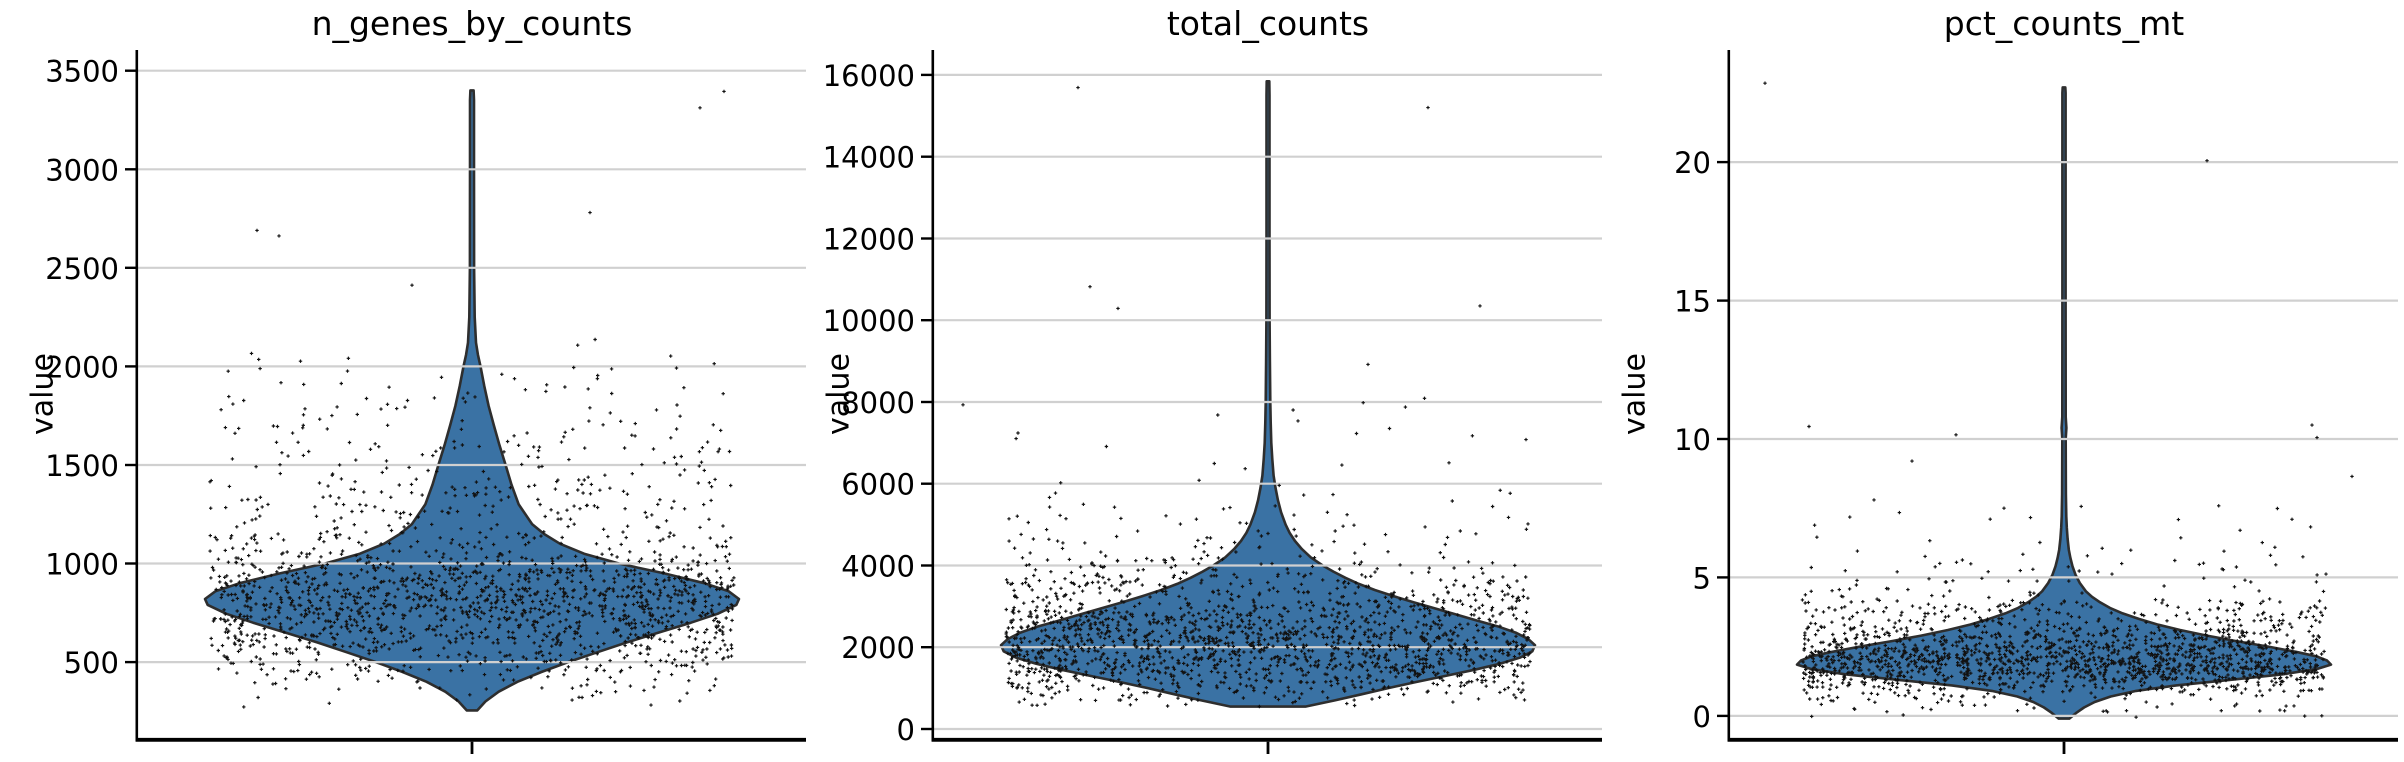 This screenshot has height=762, width=2404. What do you see at coordinates (1692, 440) in the screenshot?
I see `y-tick-label: 10` at bounding box center [1692, 440].